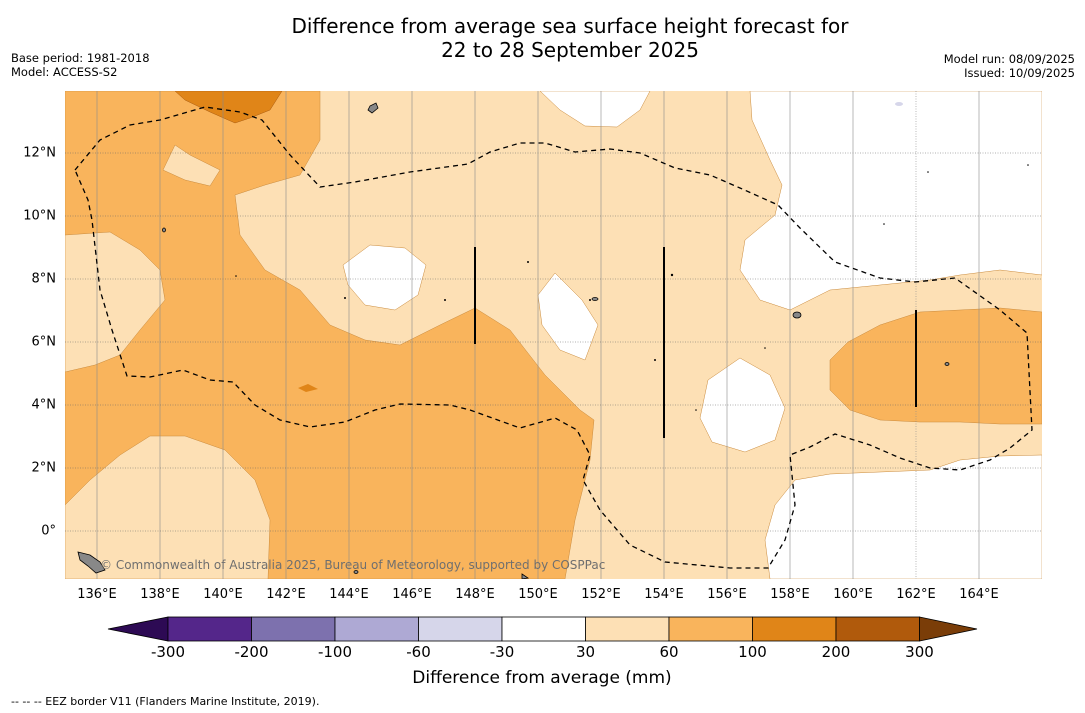 The image size is (1085, 713). What do you see at coordinates (97, 594) in the screenshot?
I see `x-tick-136e: 136°E` at bounding box center [97, 594].